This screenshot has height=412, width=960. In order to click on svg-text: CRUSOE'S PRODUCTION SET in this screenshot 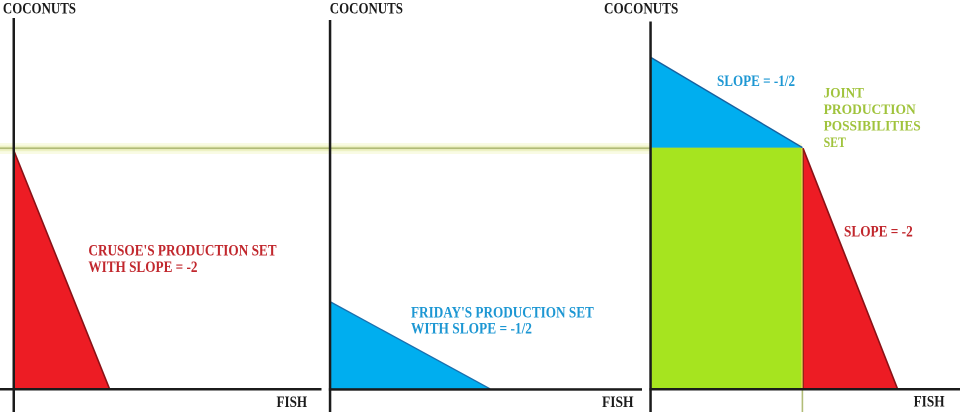, I will do `click(182, 251)`.